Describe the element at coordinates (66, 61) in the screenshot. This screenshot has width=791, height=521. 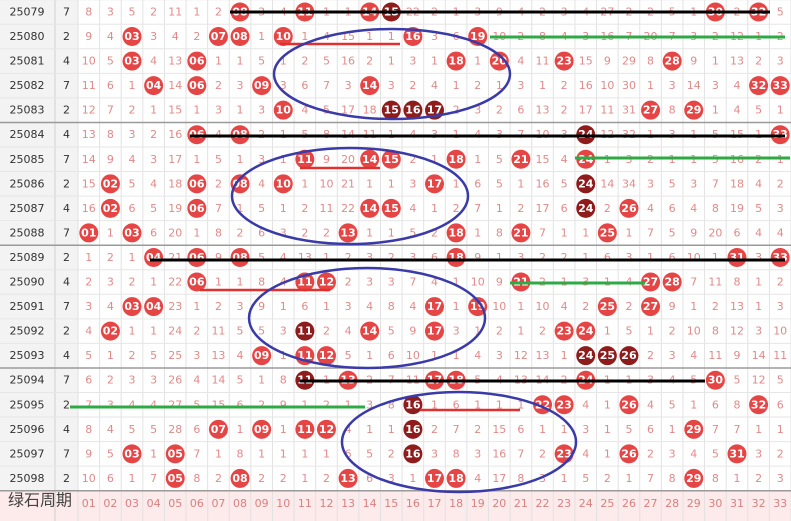
I see `blue-value: 4` at that location.